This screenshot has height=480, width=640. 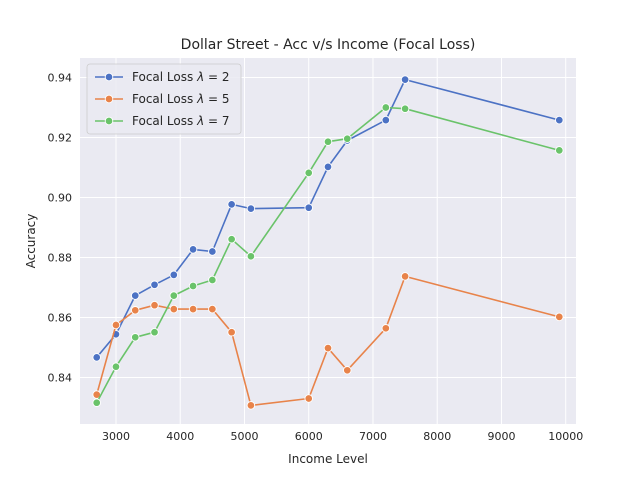 I want to click on y-tick-labels: 0.84 0.86 0.88 0.90 0.92 0.94, so click(x=60, y=228).